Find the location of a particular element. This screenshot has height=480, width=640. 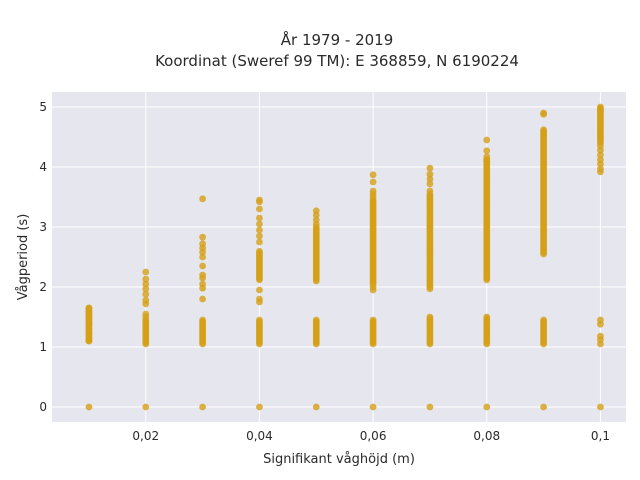

y-axis-label: Vågperiod (s) is located at coordinates (23, 257).